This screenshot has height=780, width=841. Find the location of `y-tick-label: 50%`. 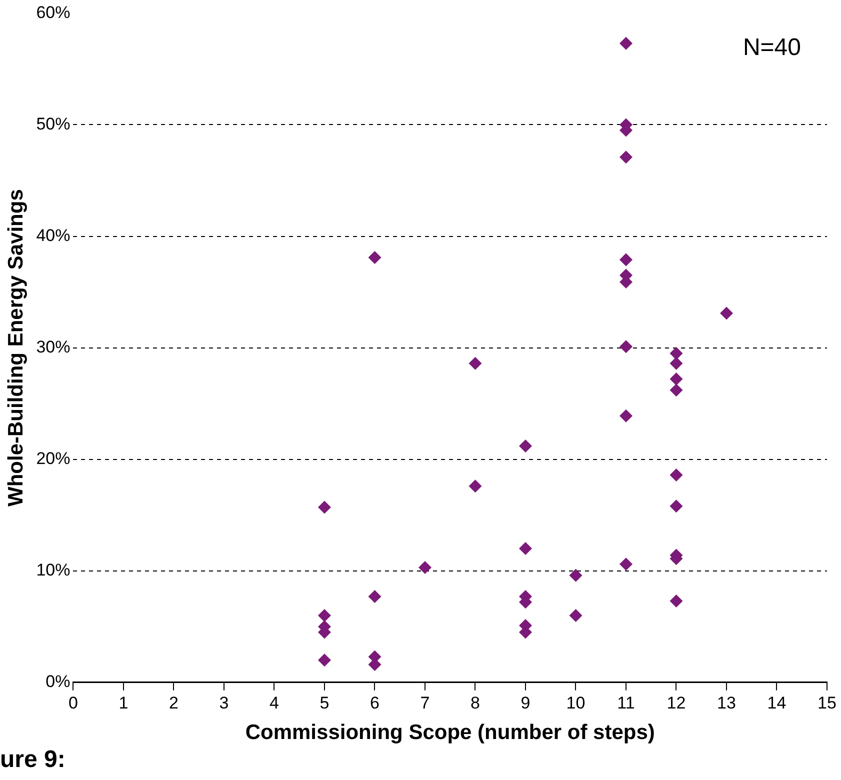

y-tick-label: 50% is located at coordinates (53, 124).